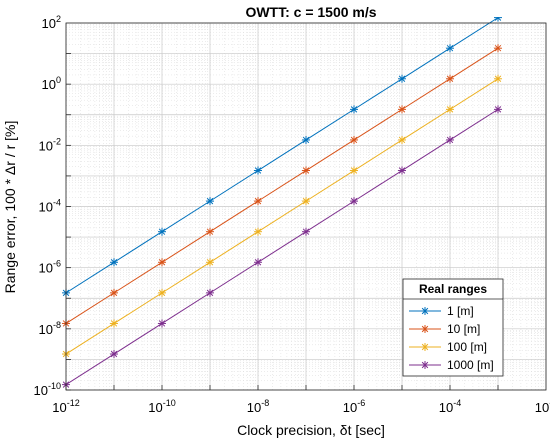 This screenshot has height=441, width=550. What do you see at coordinates (50, 328) in the screenshot?
I see `y-tick-label: 10⁻⁸` at bounding box center [50, 328].